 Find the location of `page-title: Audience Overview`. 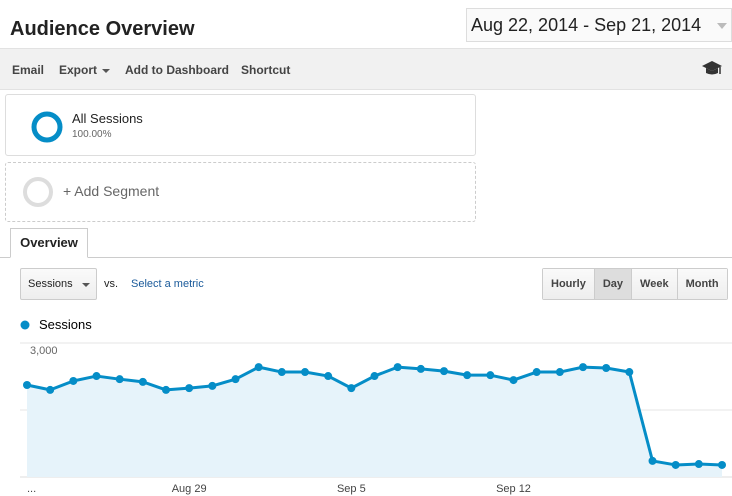

page-title: Audience Overview is located at coordinates (102, 29).